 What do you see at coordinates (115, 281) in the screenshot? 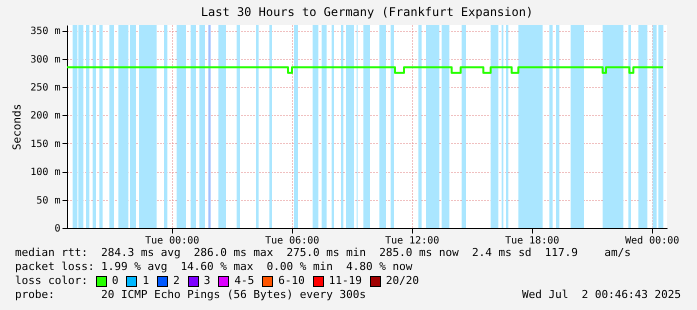
I see `text: 0` at bounding box center [115, 281].